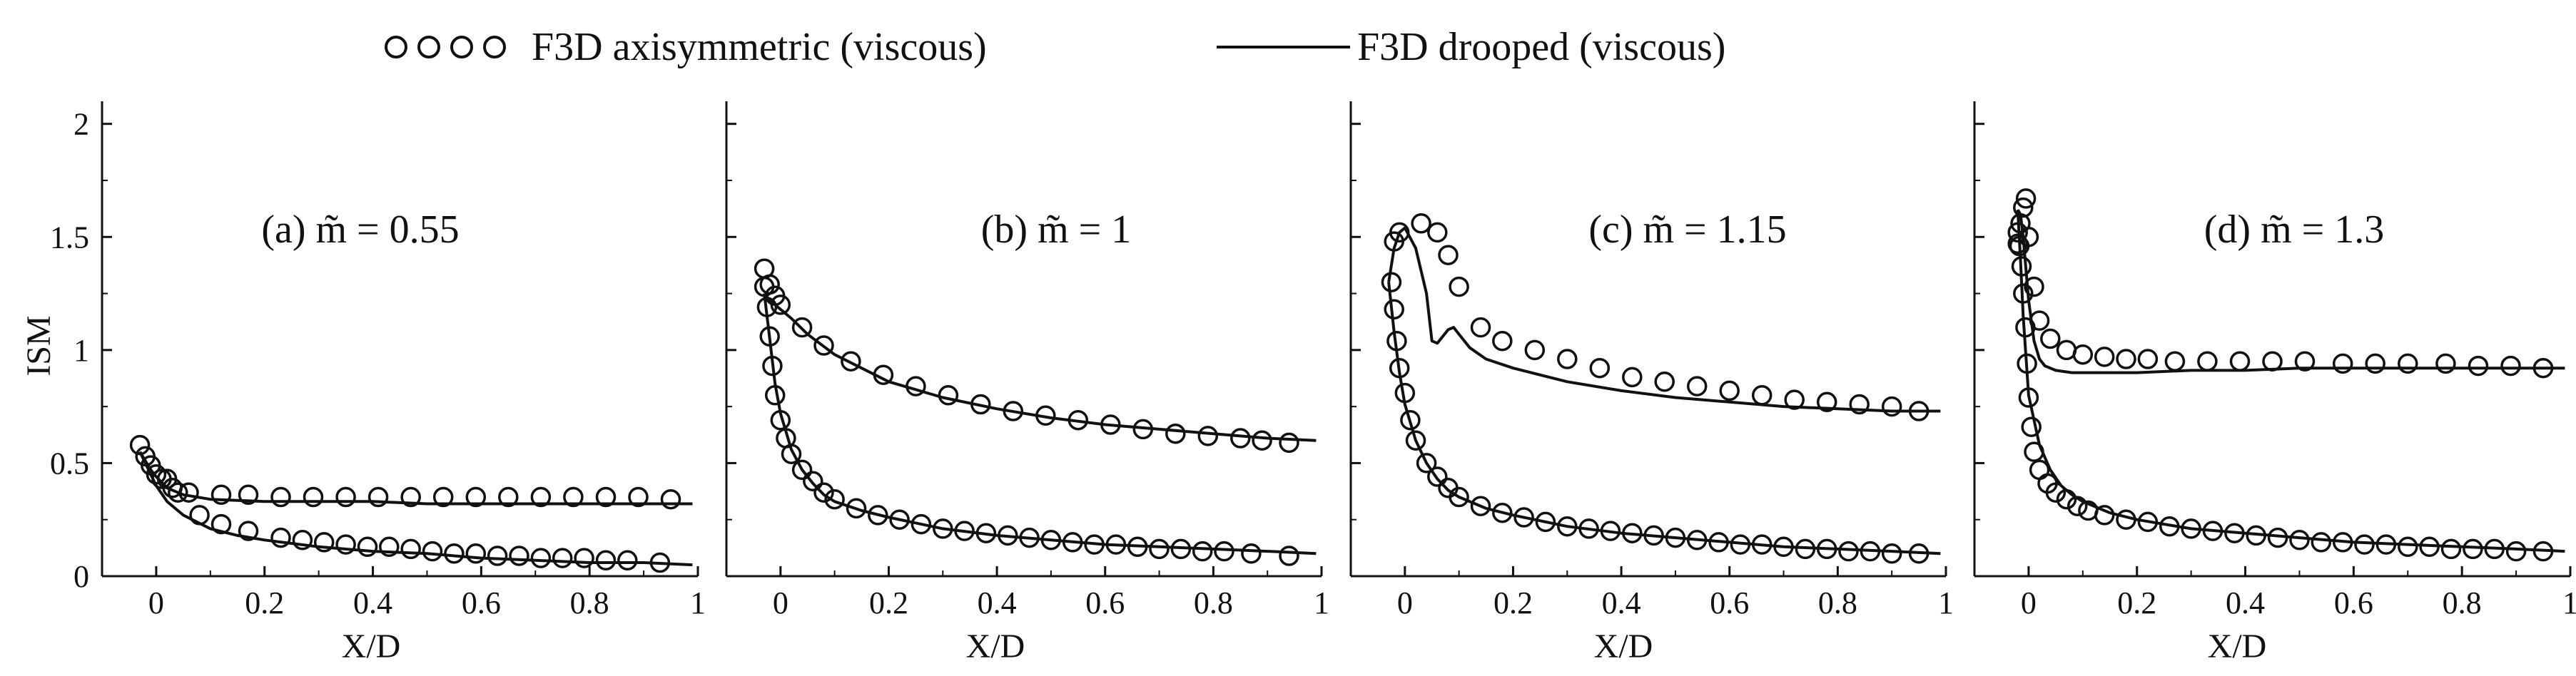  Describe the element at coordinates (1730, 602) in the screenshot. I see `panel-c-x-tick-label: 0.6` at that location.